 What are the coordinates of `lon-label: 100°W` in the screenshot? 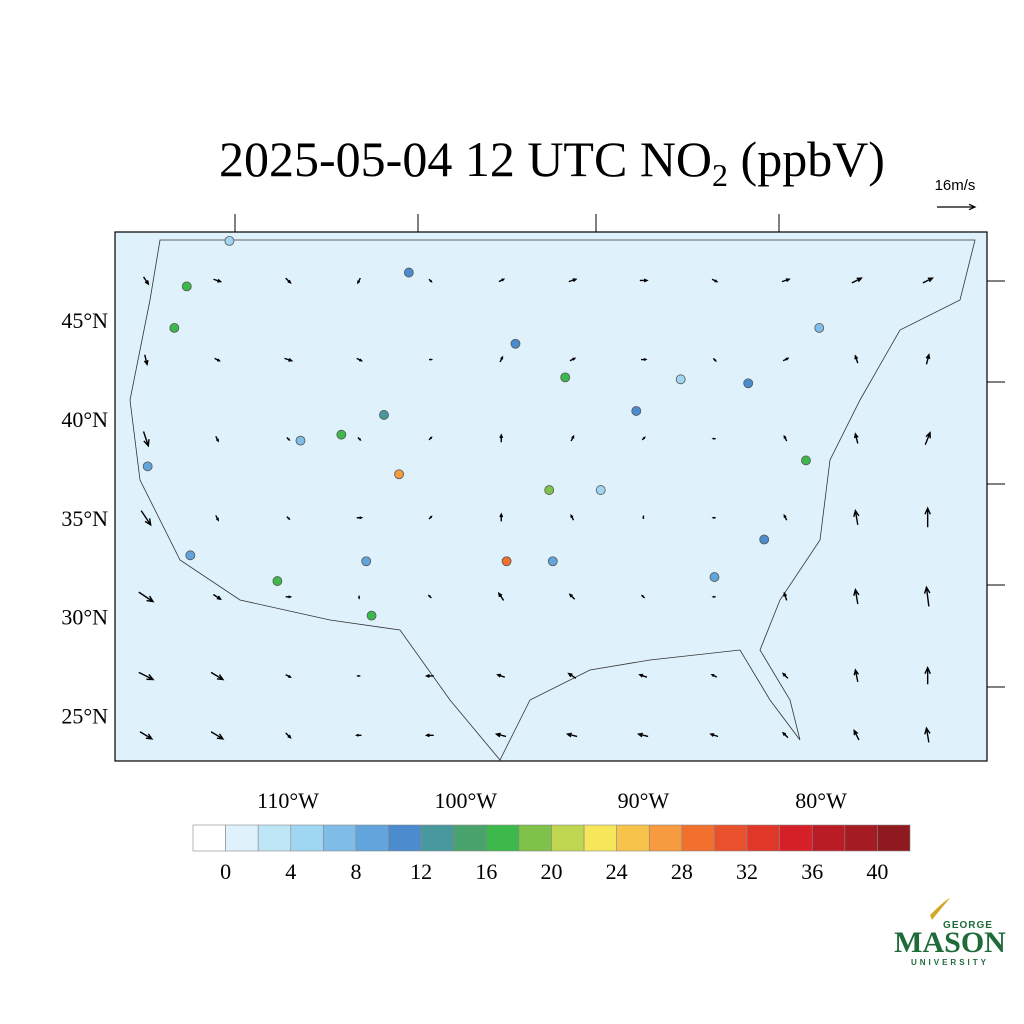 It's located at (465, 800).